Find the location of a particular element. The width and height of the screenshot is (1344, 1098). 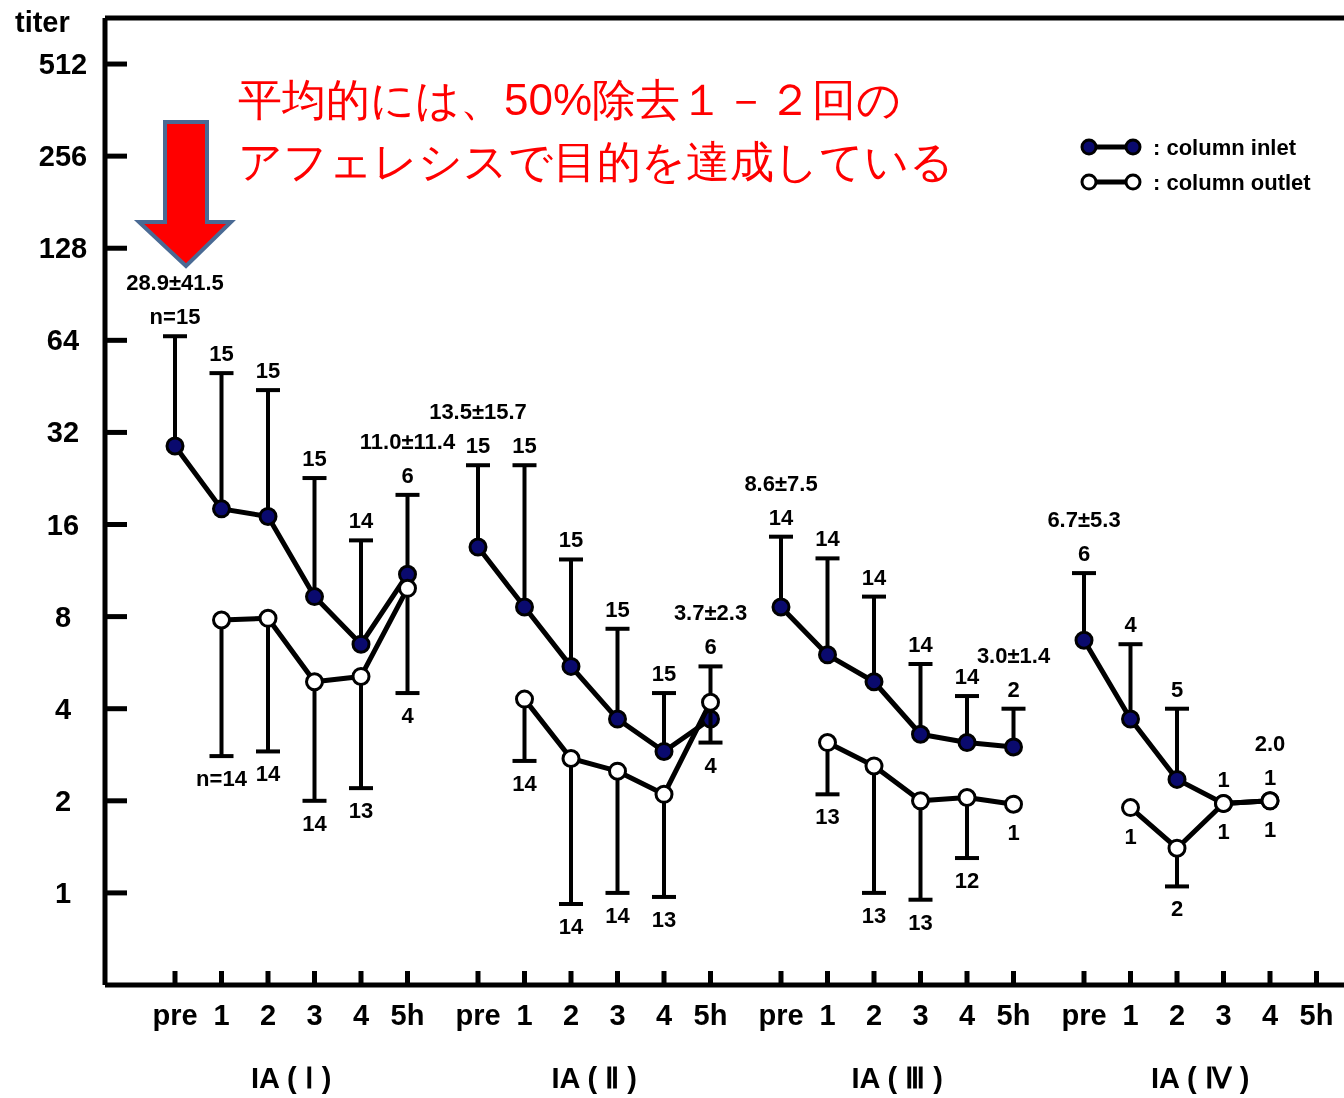

x-axis-title: IA ( Ⅲ ) is located at coordinates (897, 1078).